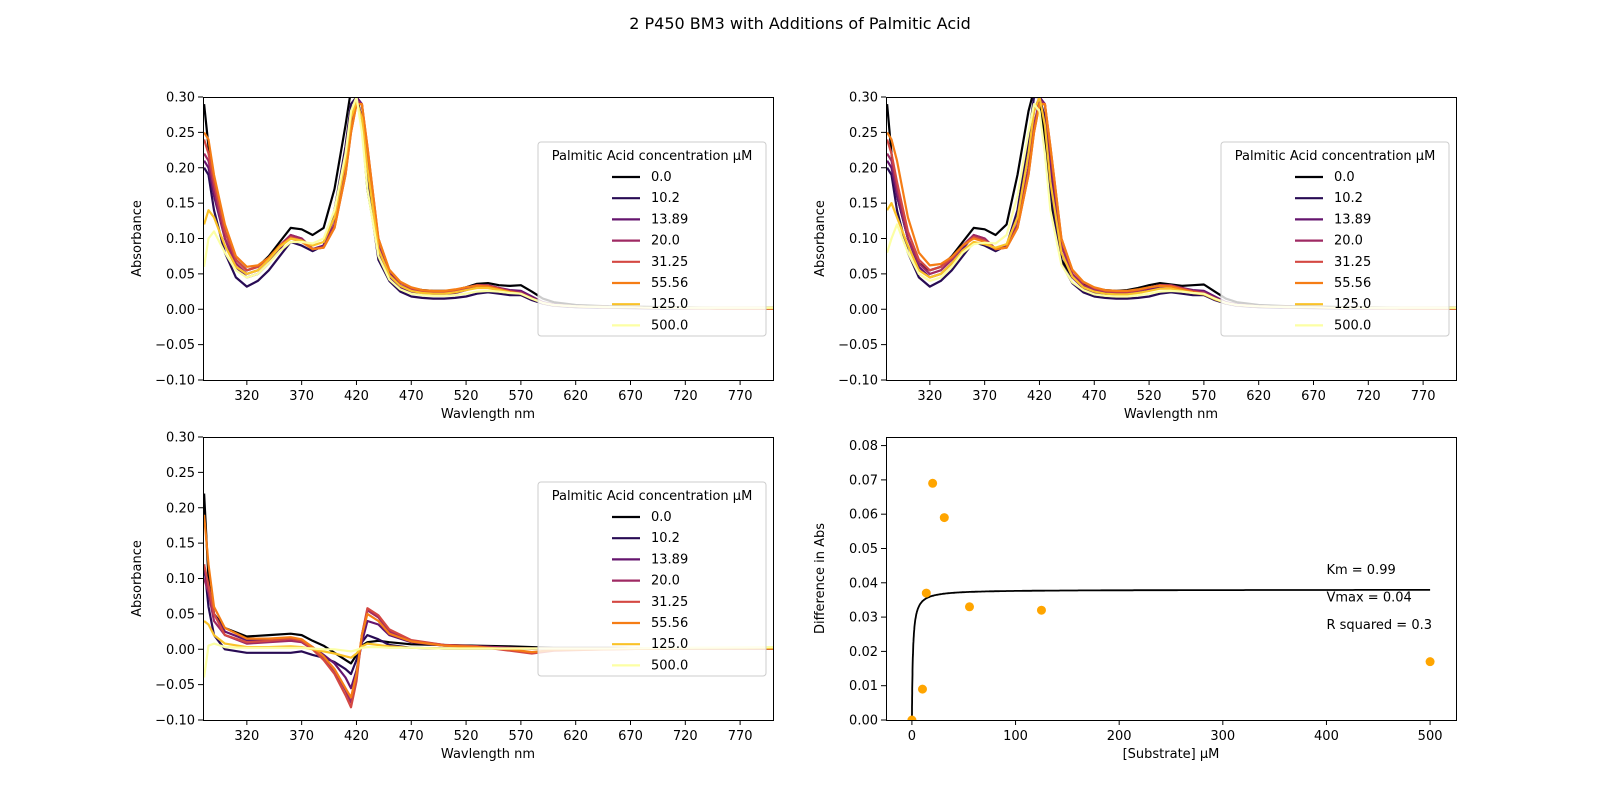  What do you see at coordinates (912, 736) in the screenshot?
I see `x-tick-label: 0` at bounding box center [912, 736].